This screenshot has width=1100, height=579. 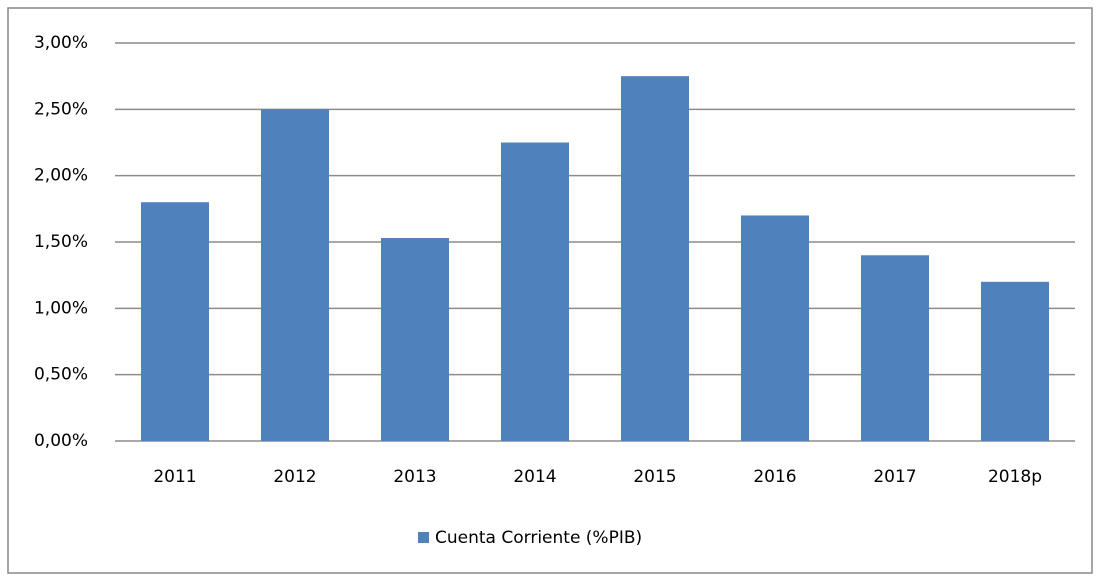 I want to click on x-tick-label: 2016, so click(x=774, y=477).